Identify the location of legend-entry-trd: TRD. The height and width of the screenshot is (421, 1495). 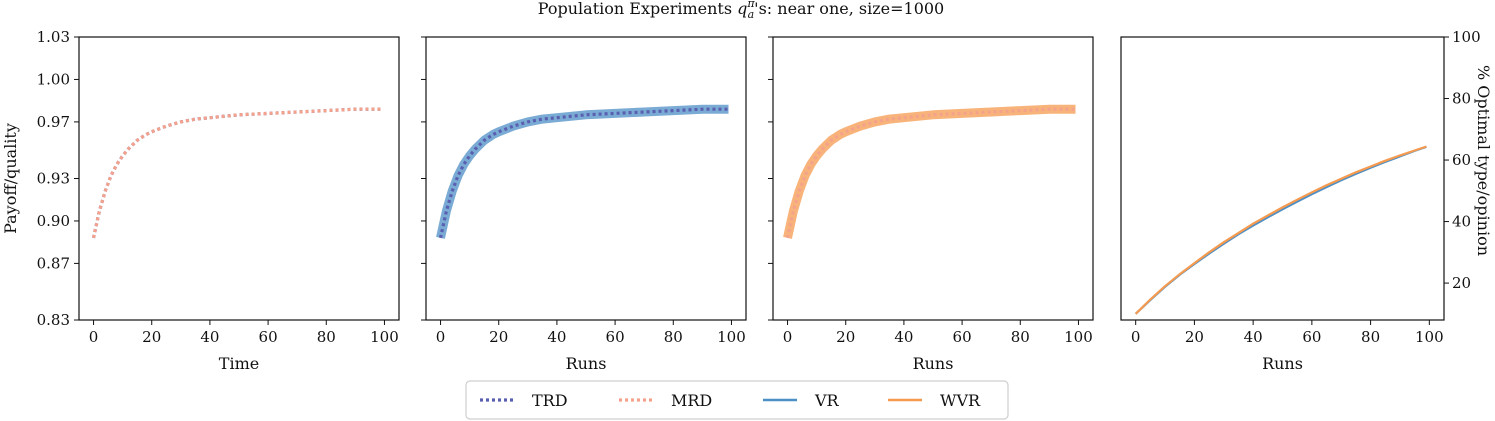
(524, 400).